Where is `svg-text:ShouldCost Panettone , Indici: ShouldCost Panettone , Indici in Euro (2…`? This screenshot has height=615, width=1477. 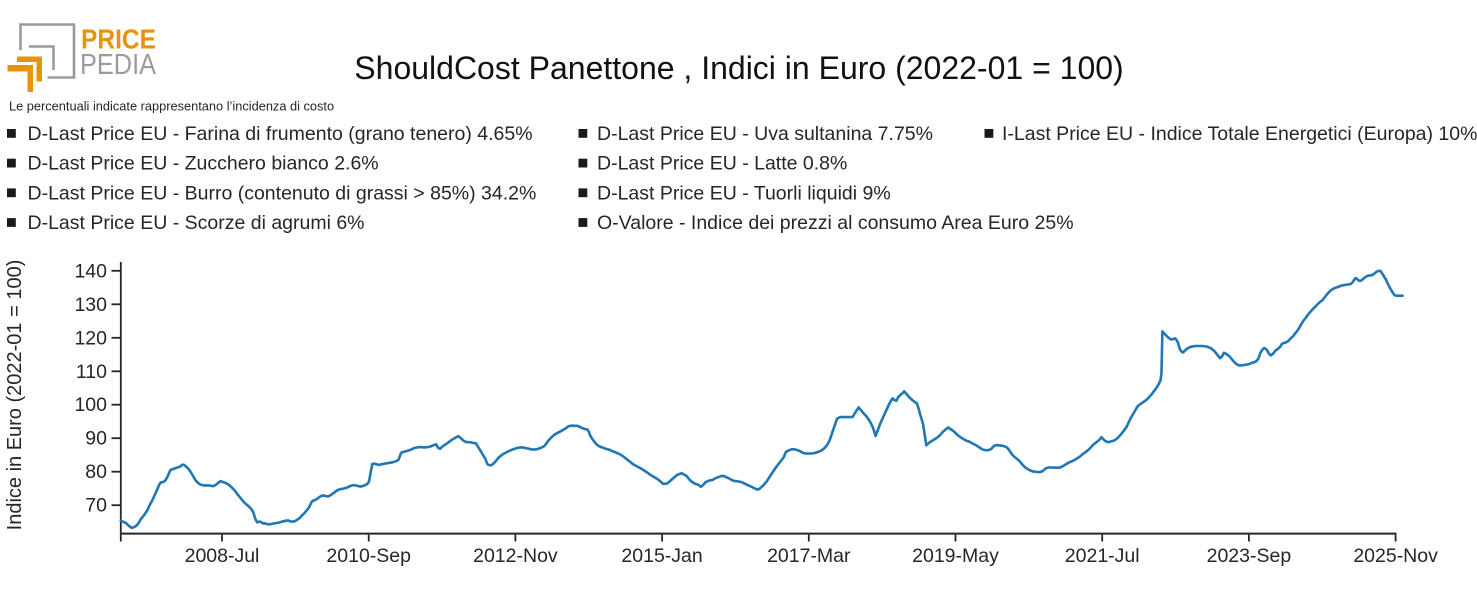 svg-text:ShouldCost Panettone , Indici: ShouldCost Panettone , Indici in Euro (2… is located at coordinates (738, 68).